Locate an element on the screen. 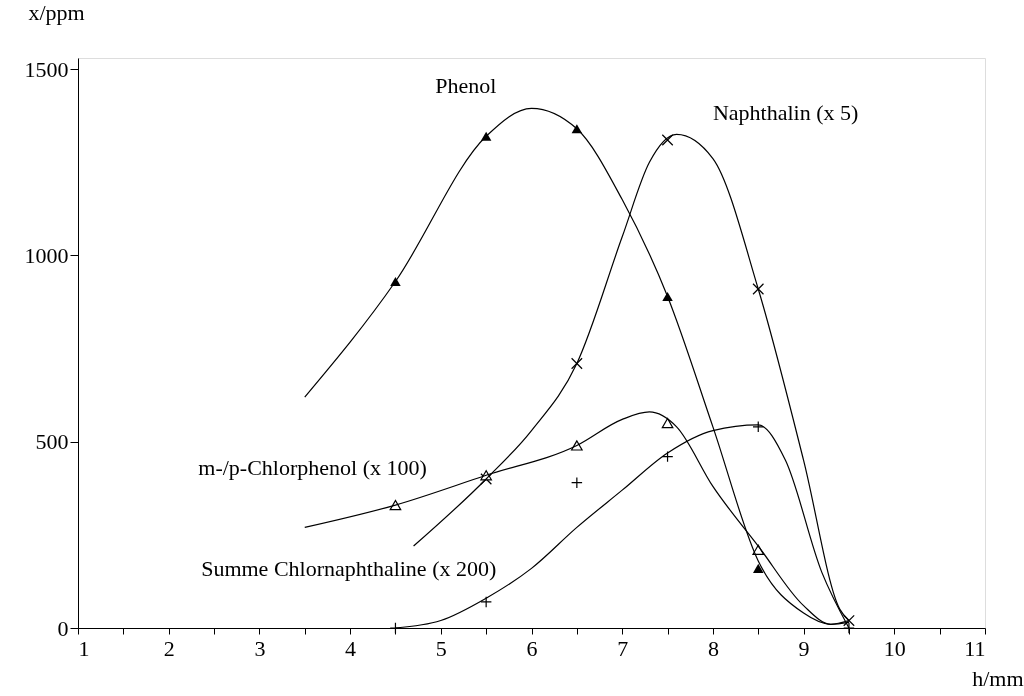  y-axis-title: x/ppm is located at coordinates (56, 12).